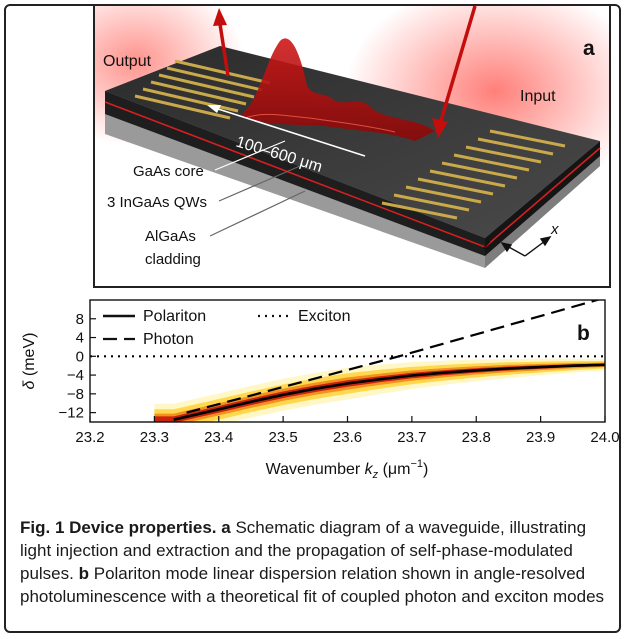 Image resolution: width=627 pixels, height=639 pixels. I want to click on input-arrow, so click(454, 72).